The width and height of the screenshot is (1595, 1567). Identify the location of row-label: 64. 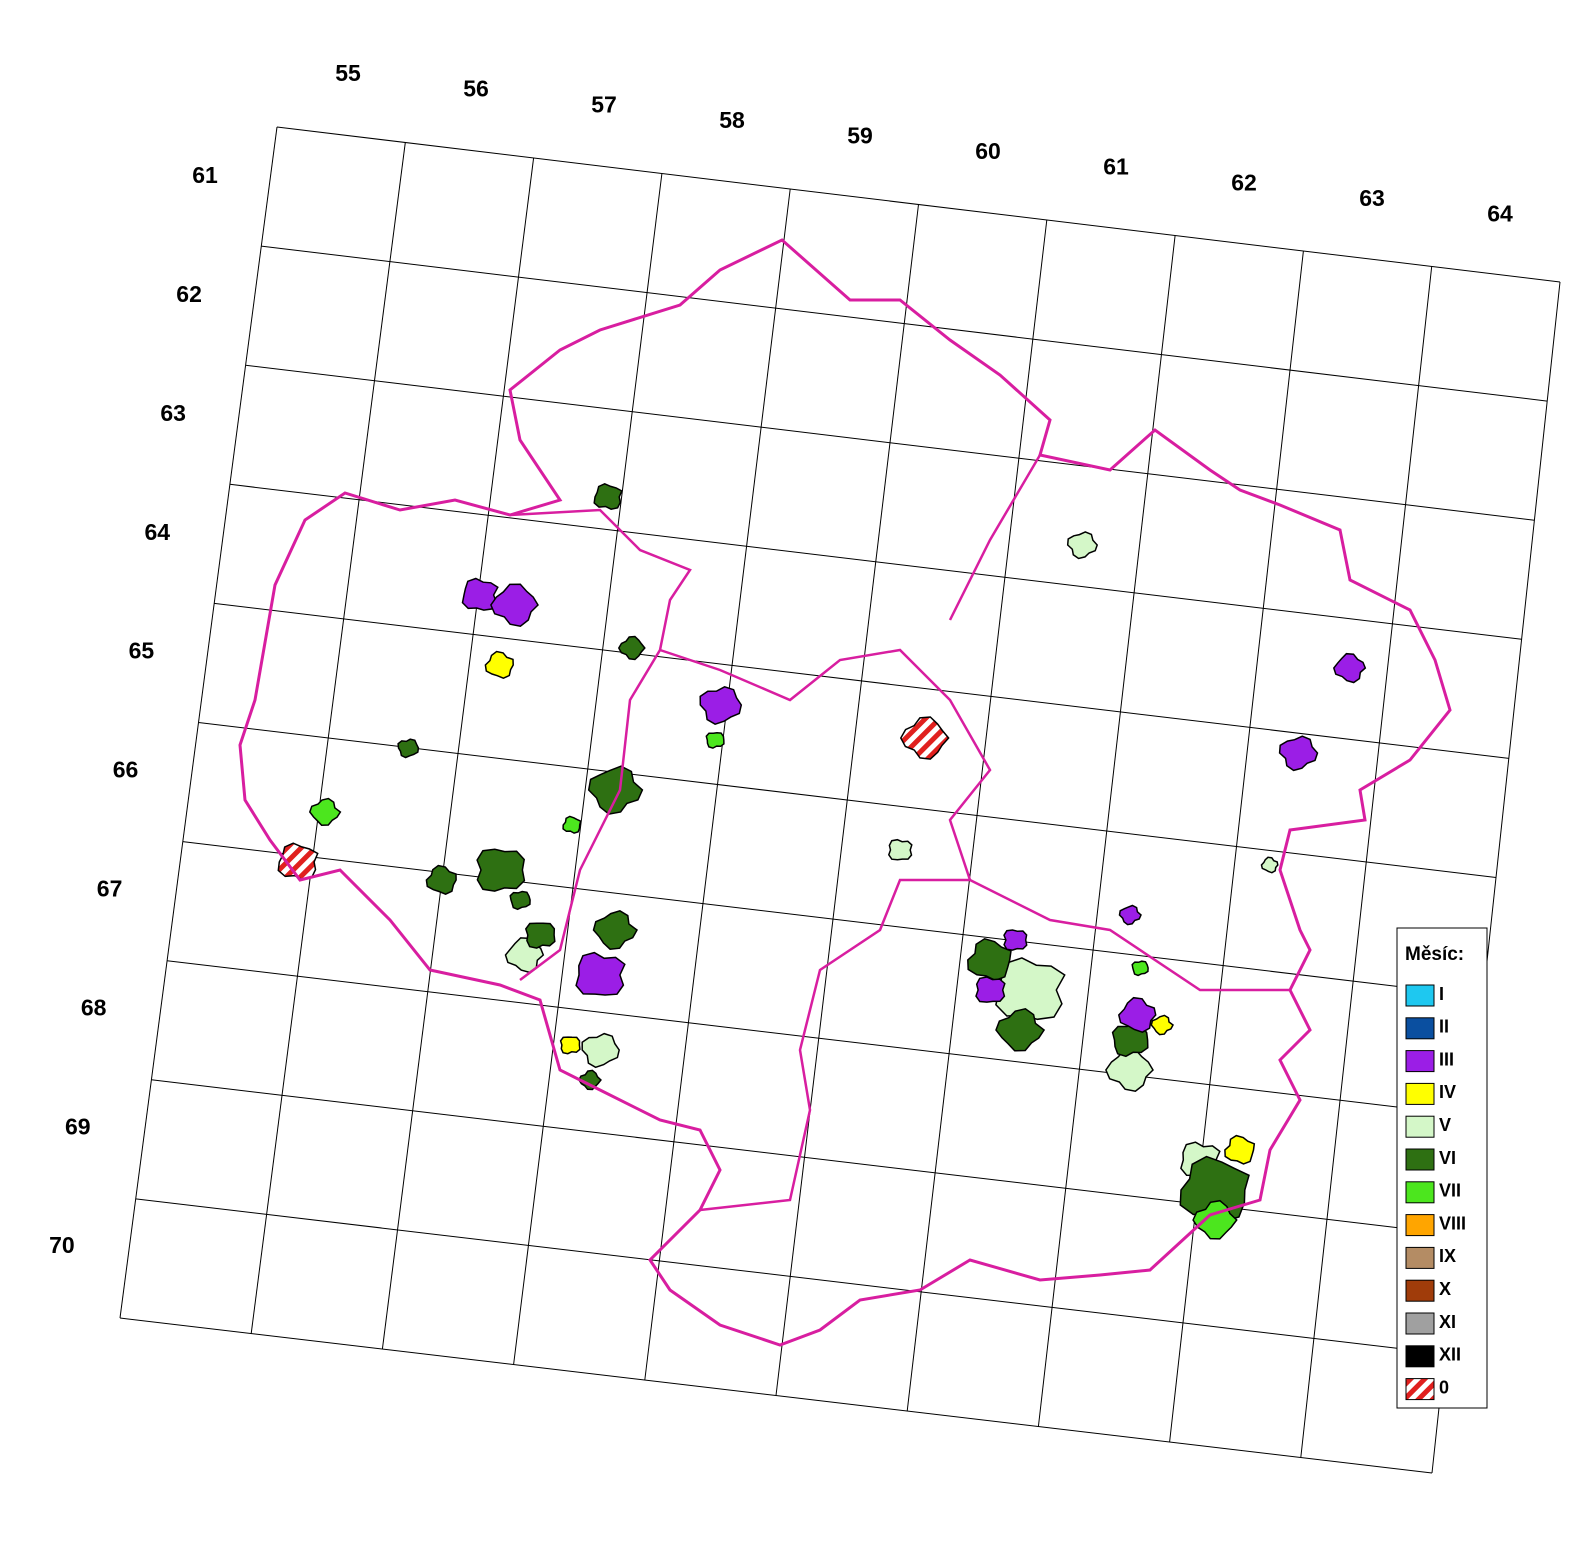
(158, 532).